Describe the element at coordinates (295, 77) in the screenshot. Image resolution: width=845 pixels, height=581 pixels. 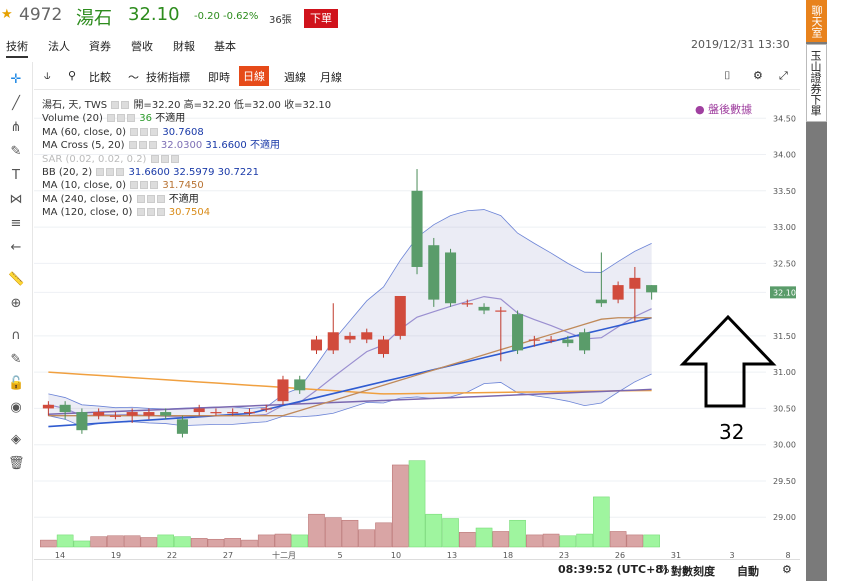
I see `interval-weekly: 週線` at that location.